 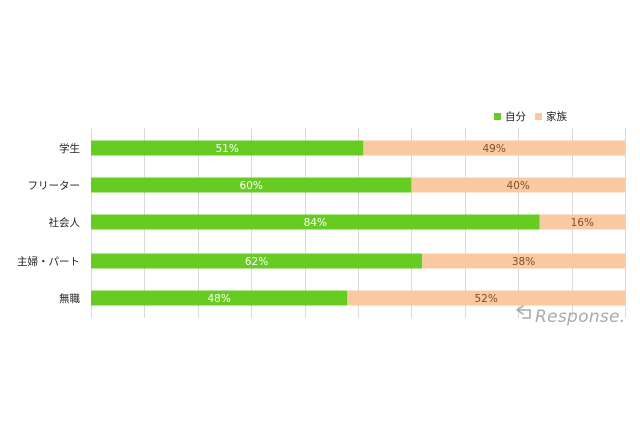 I want to click on category-label: フリーター, so click(x=54, y=186).